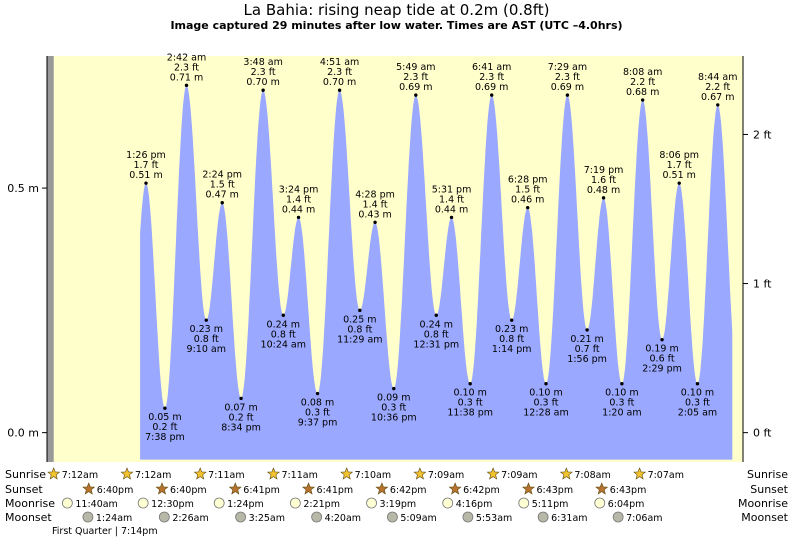  I want to click on extreme-ft: 2.2 ft, so click(717, 87).